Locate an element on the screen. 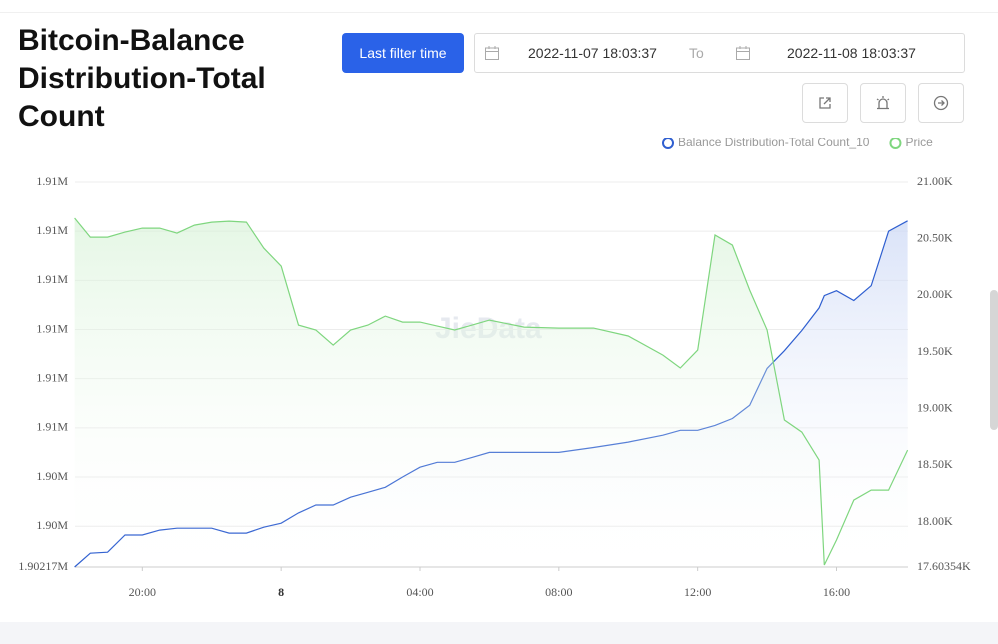  y2-tick-label: 17.60354K is located at coordinates (944, 566).